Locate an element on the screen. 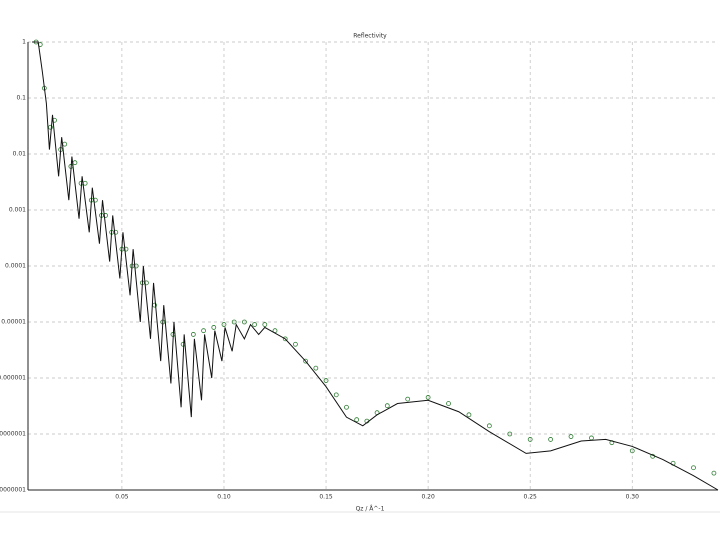 The width and height of the screenshot is (720, 540). x-axis-label: Qz / Å^-1 is located at coordinates (370, 509).